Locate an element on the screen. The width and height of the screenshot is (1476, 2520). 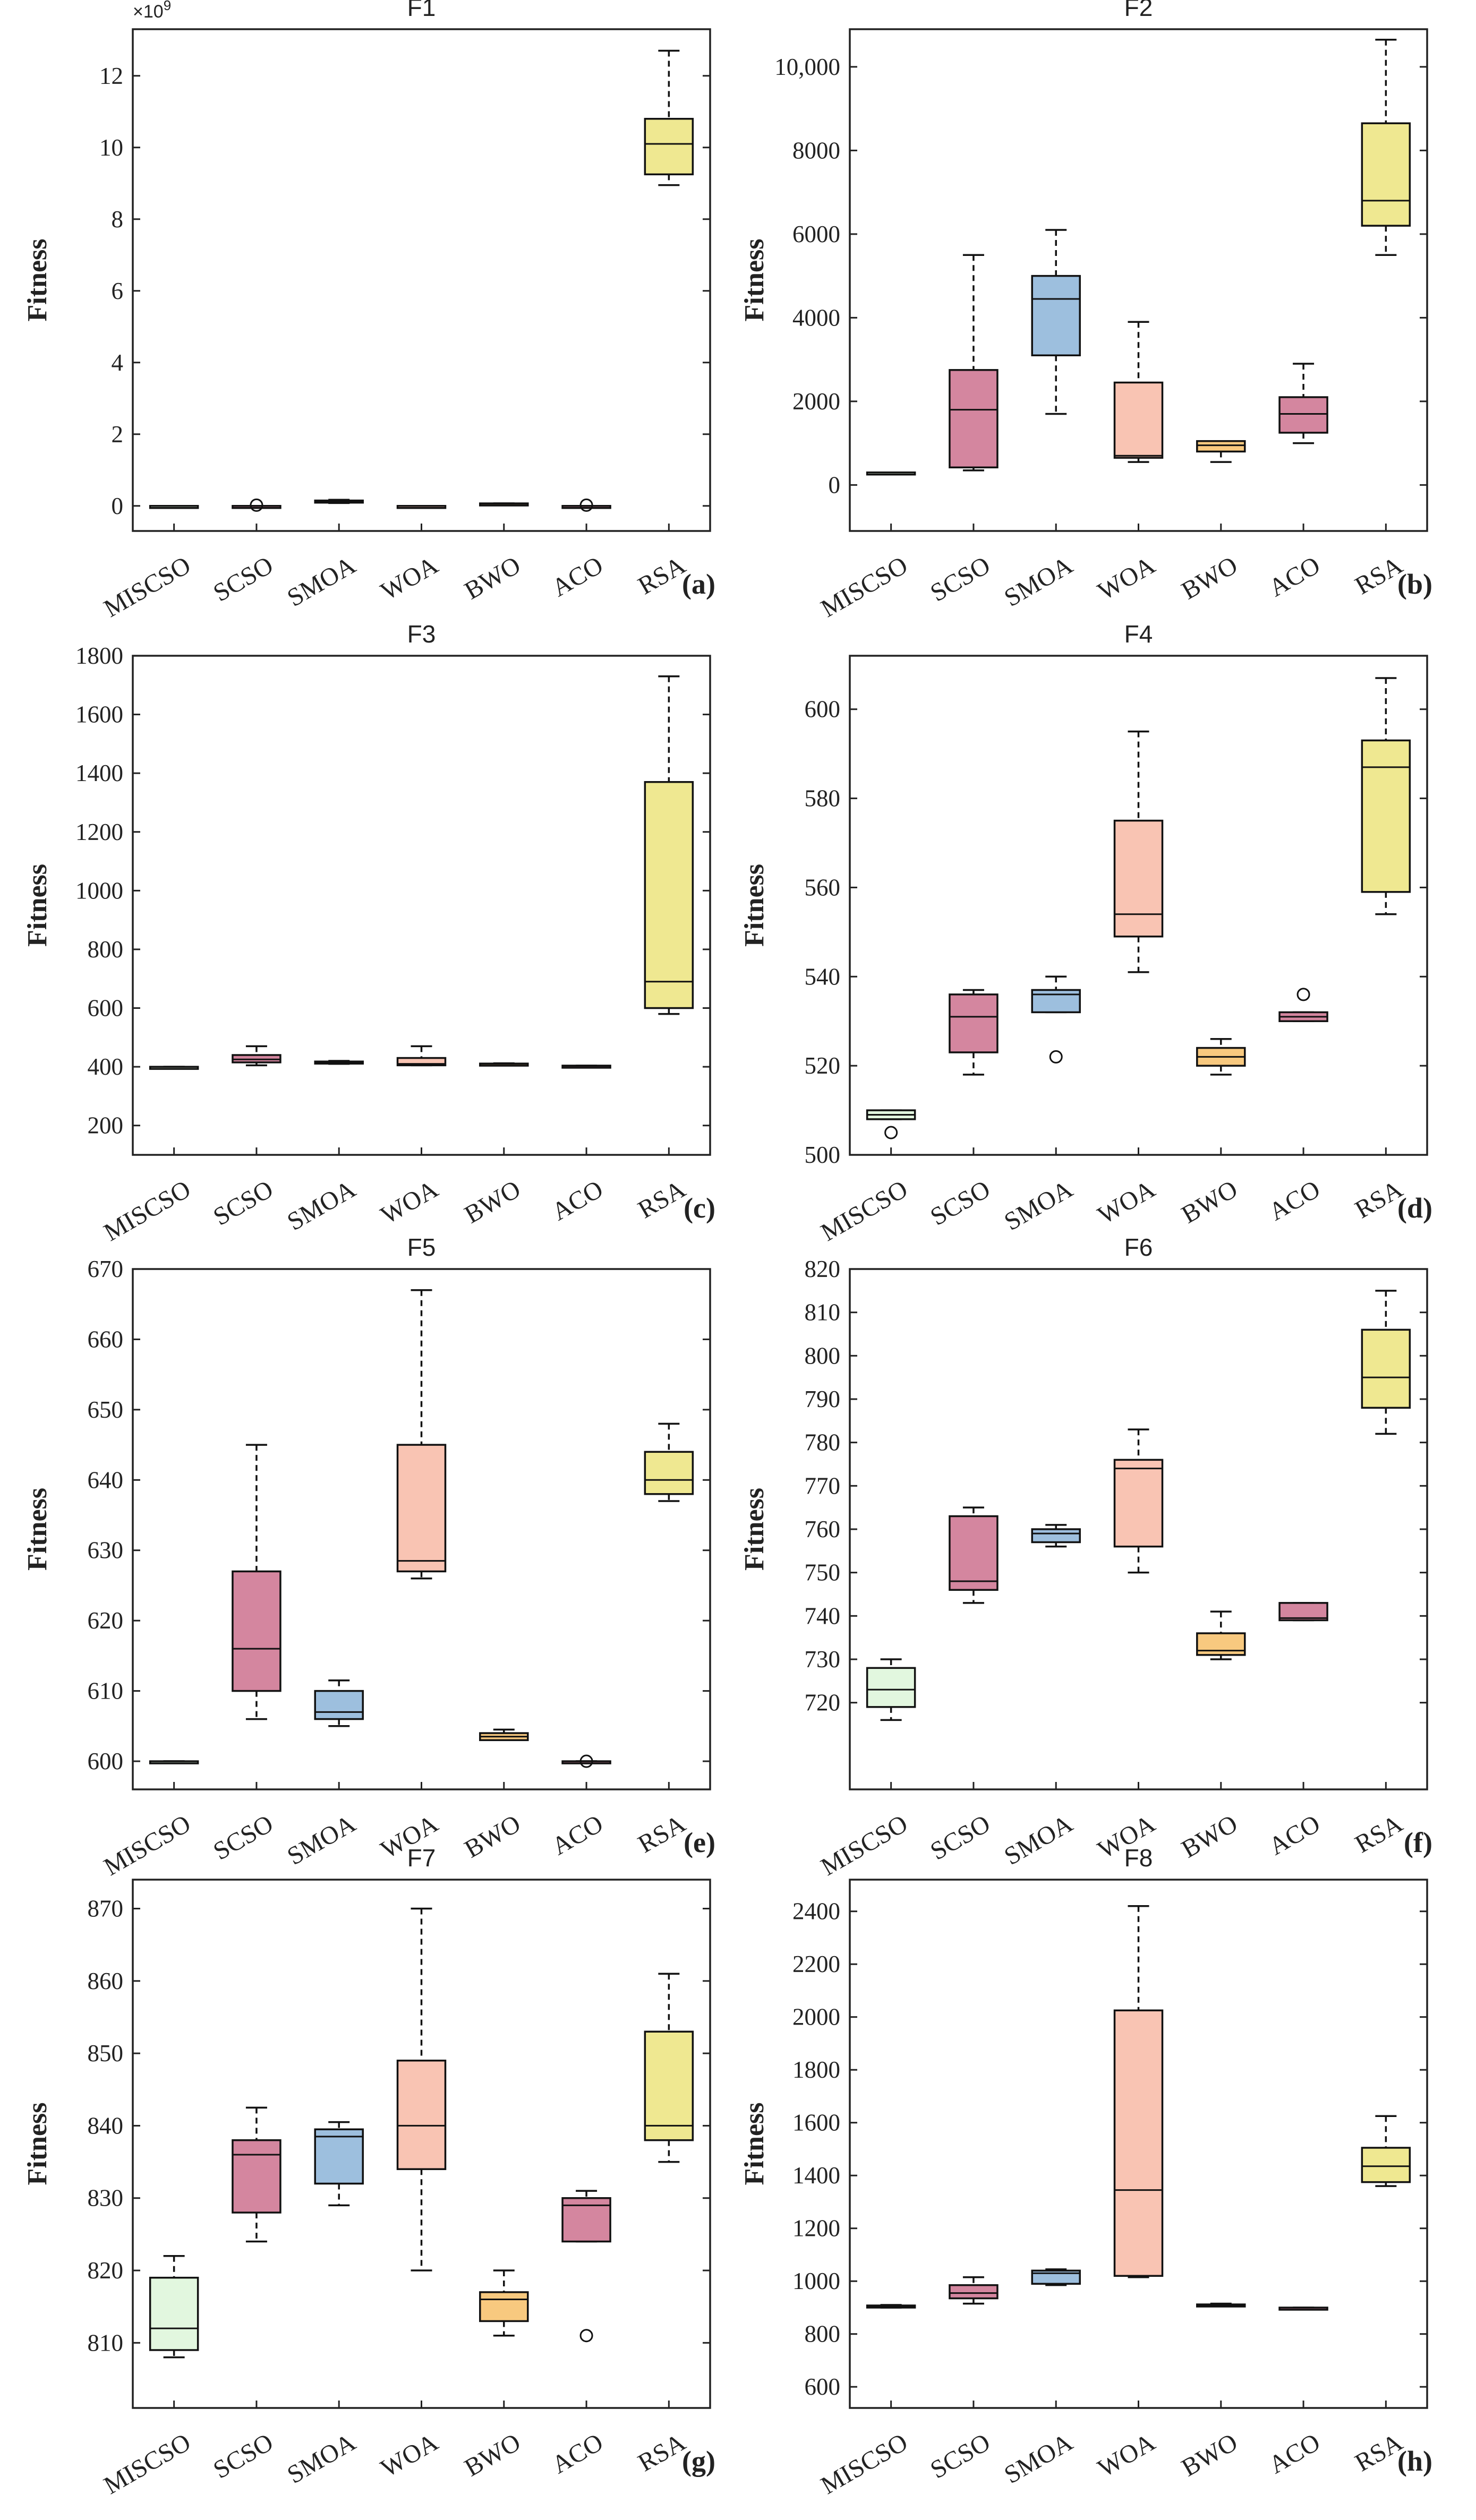
y-tick-label: 1400 is located at coordinates (816, 2175).